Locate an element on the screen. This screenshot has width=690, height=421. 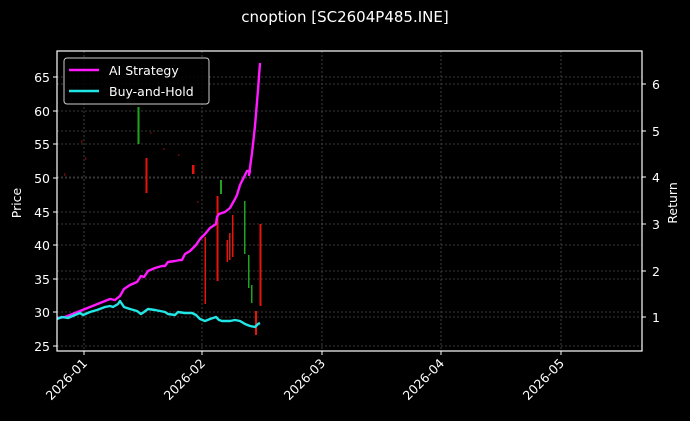
y-tick-65: 65 is located at coordinates (42, 77).